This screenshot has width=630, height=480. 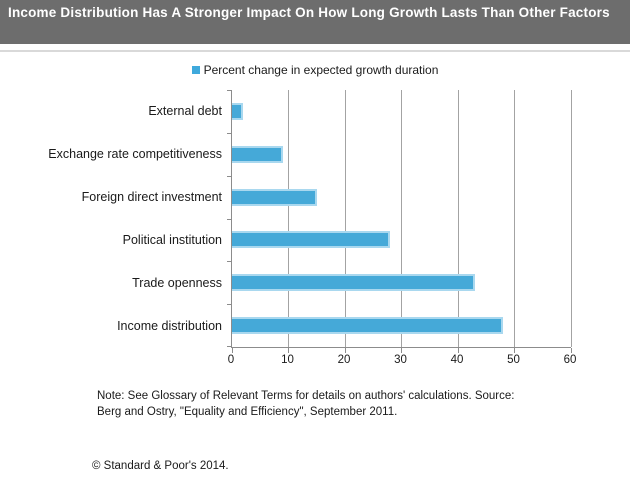 What do you see at coordinates (315, 361) in the screenshot?
I see `value-axis-labels: 0 10 20 30 40 50 60` at bounding box center [315, 361].